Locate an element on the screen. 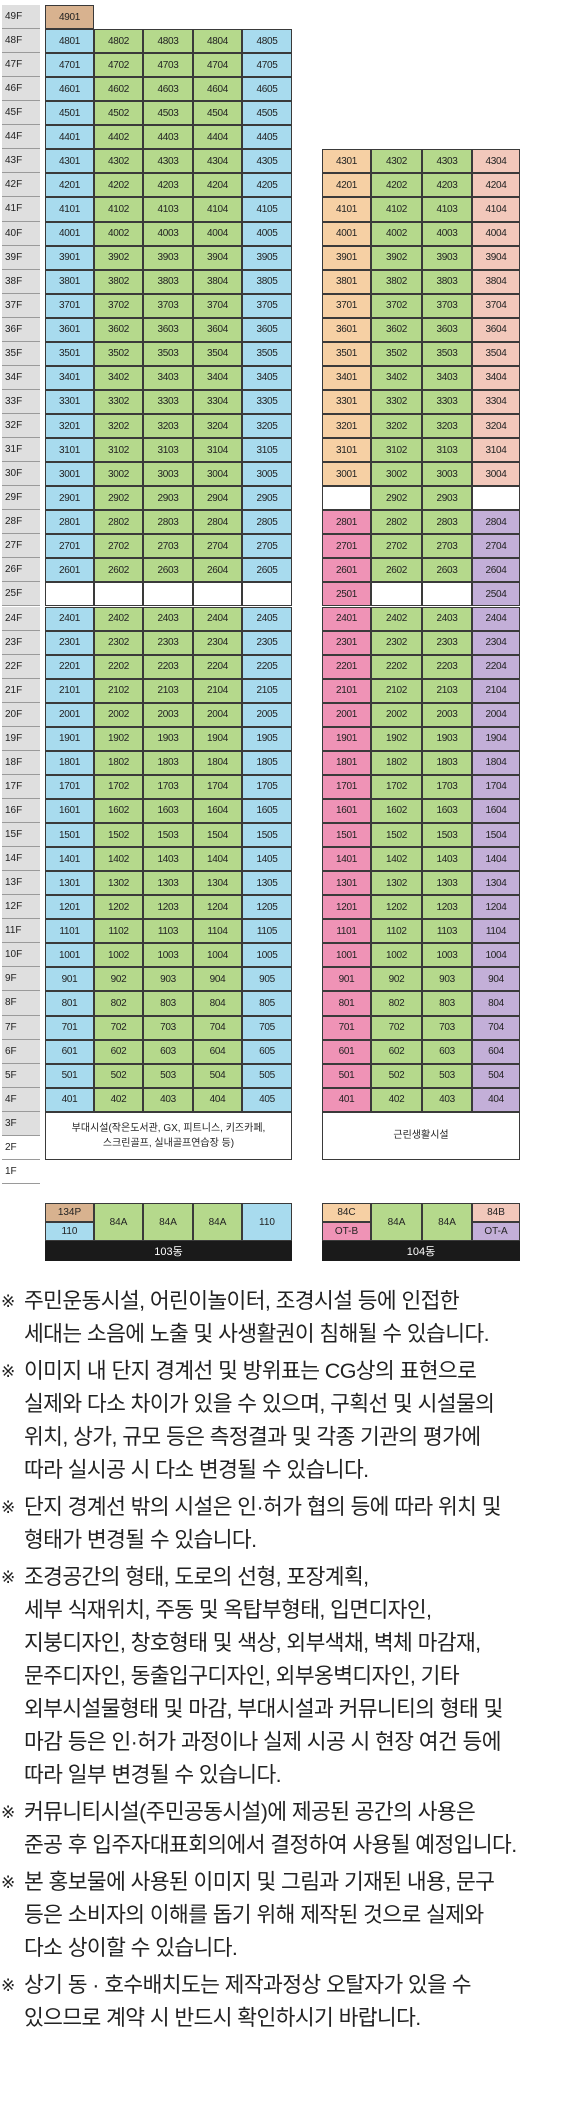 Image resolution: width=578 pixels, height=2110 pixels. unit-cell: 3502 is located at coordinates (396, 353).